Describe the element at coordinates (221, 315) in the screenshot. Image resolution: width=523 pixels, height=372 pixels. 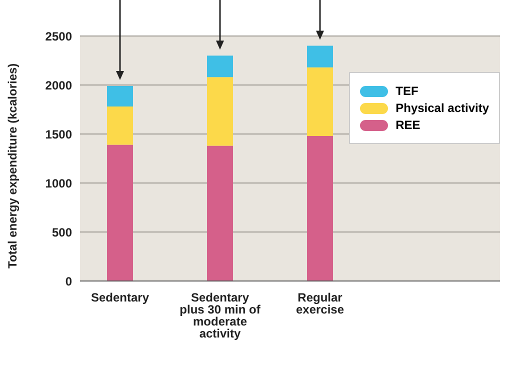
I see `x-tick-label: Sedentary plus 30 min of moderate activity` at that location.